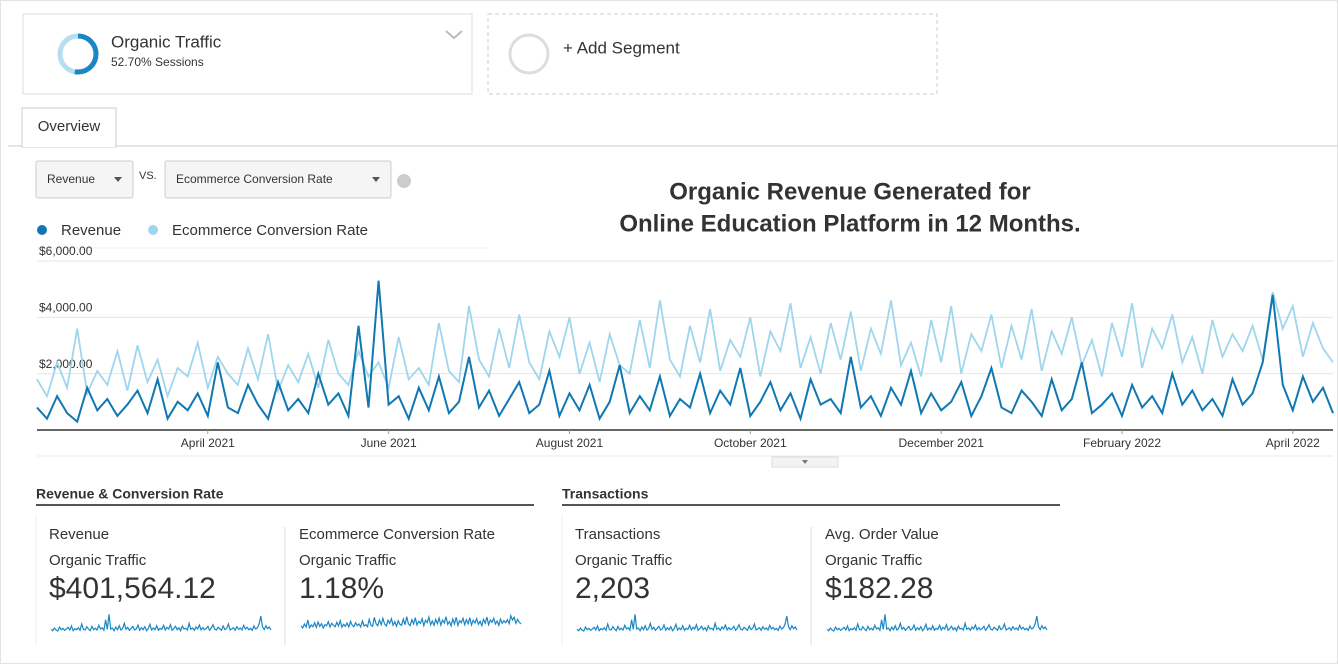 The height and width of the screenshot is (664, 1338). I want to click on annotation: Online Education Platform in 12 Months., so click(849, 223).